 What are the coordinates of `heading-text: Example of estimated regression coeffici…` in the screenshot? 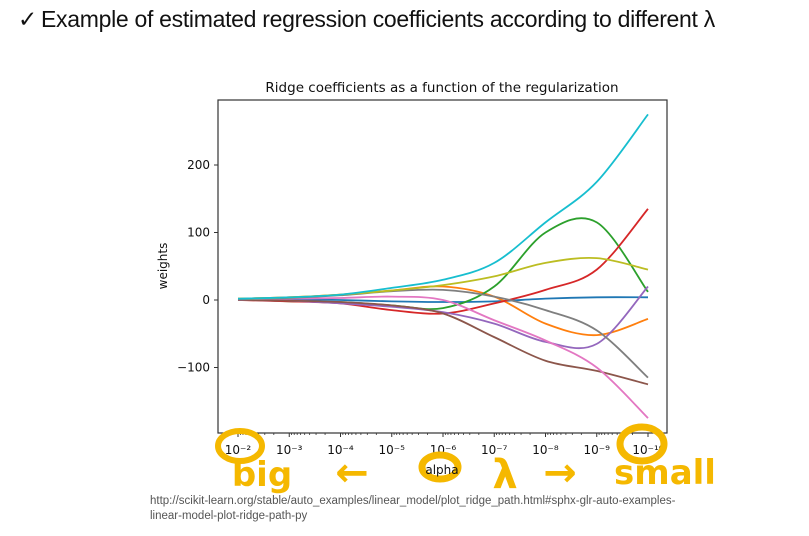 It's located at (377, 19).